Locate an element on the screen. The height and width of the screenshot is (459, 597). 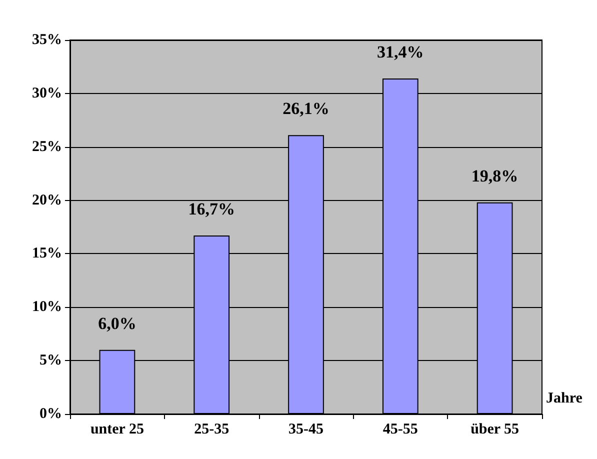
data-label: 19,8% is located at coordinates (494, 176).